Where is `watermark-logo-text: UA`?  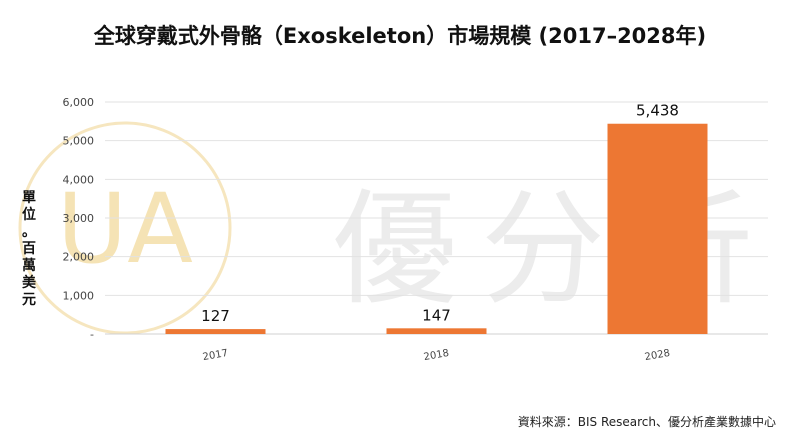
watermark-logo-text: UA is located at coordinates (125, 229).